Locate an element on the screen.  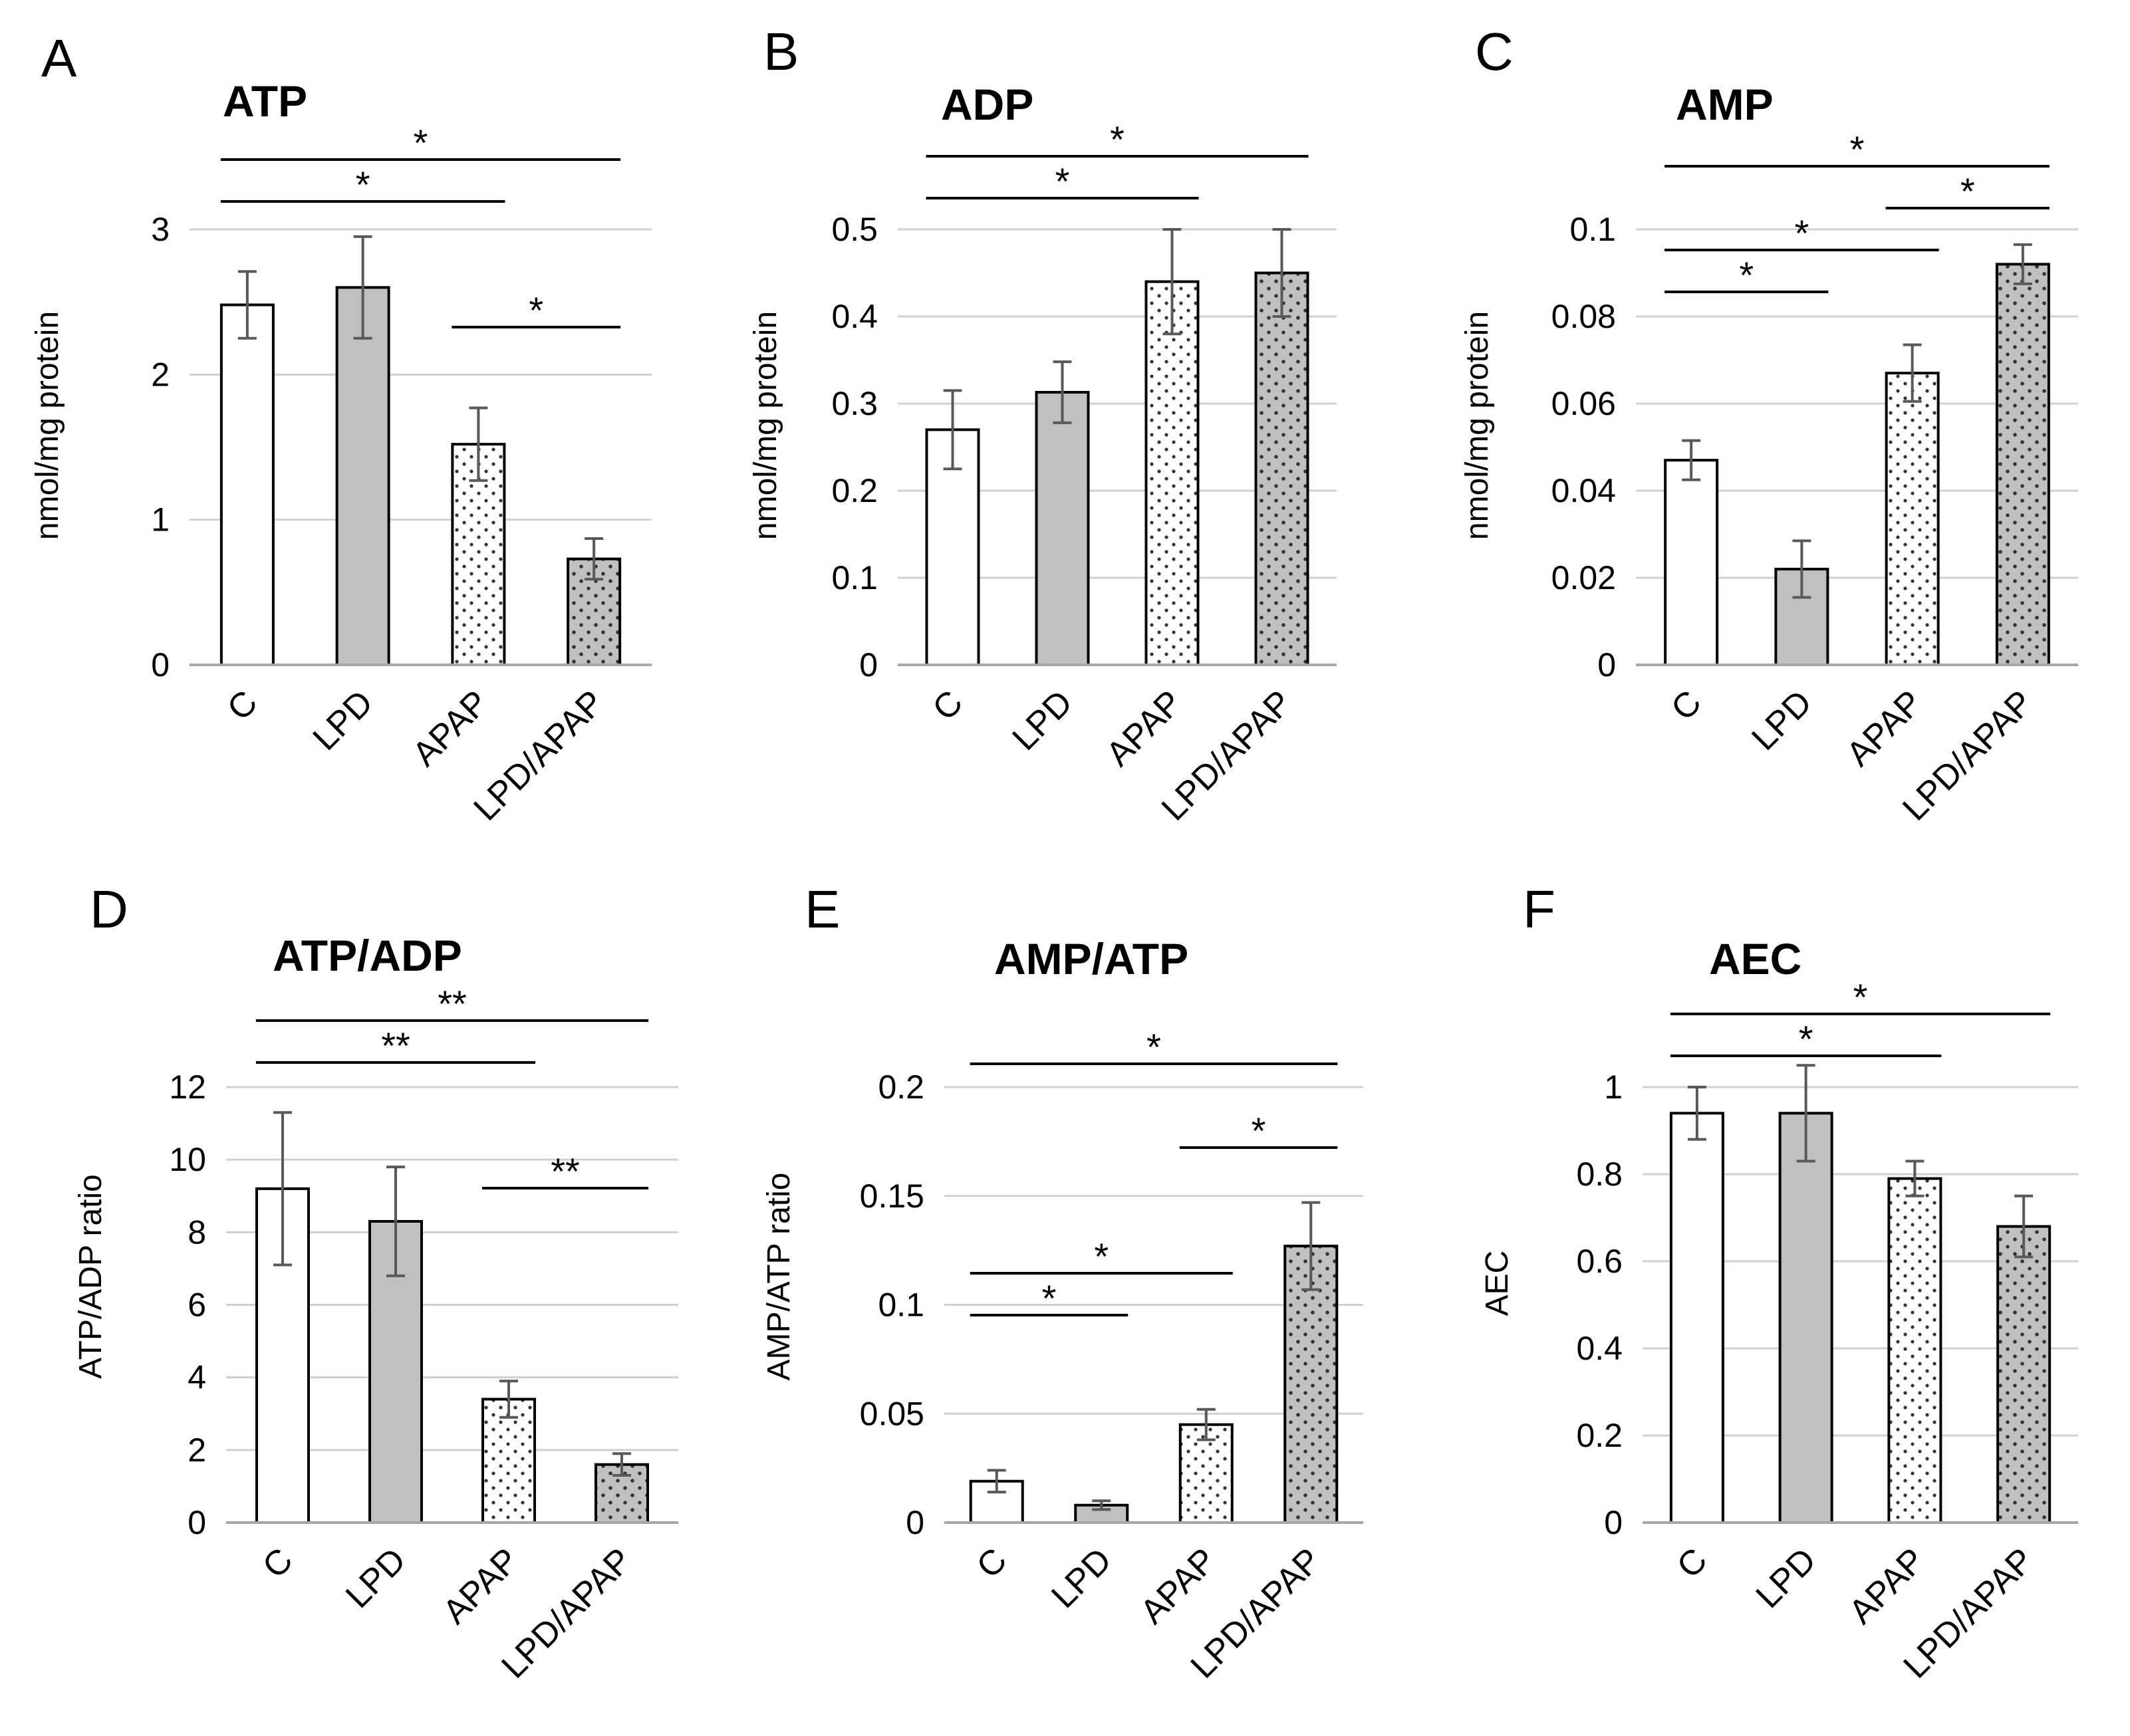
y-tick-label: 12 is located at coordinates (187, 1087).